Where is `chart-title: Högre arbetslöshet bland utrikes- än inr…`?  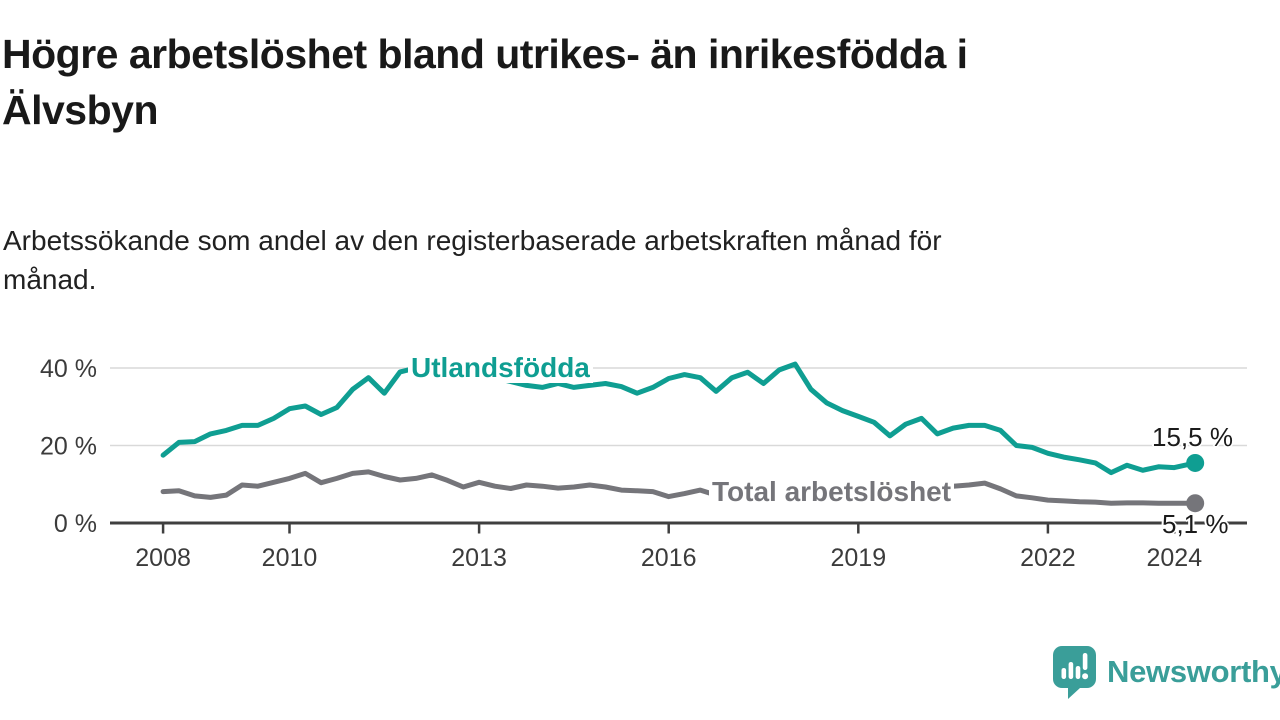
chart-title: Högre arbetslöshet bland utrikes- än inr… is located at coordinates (485, 82).